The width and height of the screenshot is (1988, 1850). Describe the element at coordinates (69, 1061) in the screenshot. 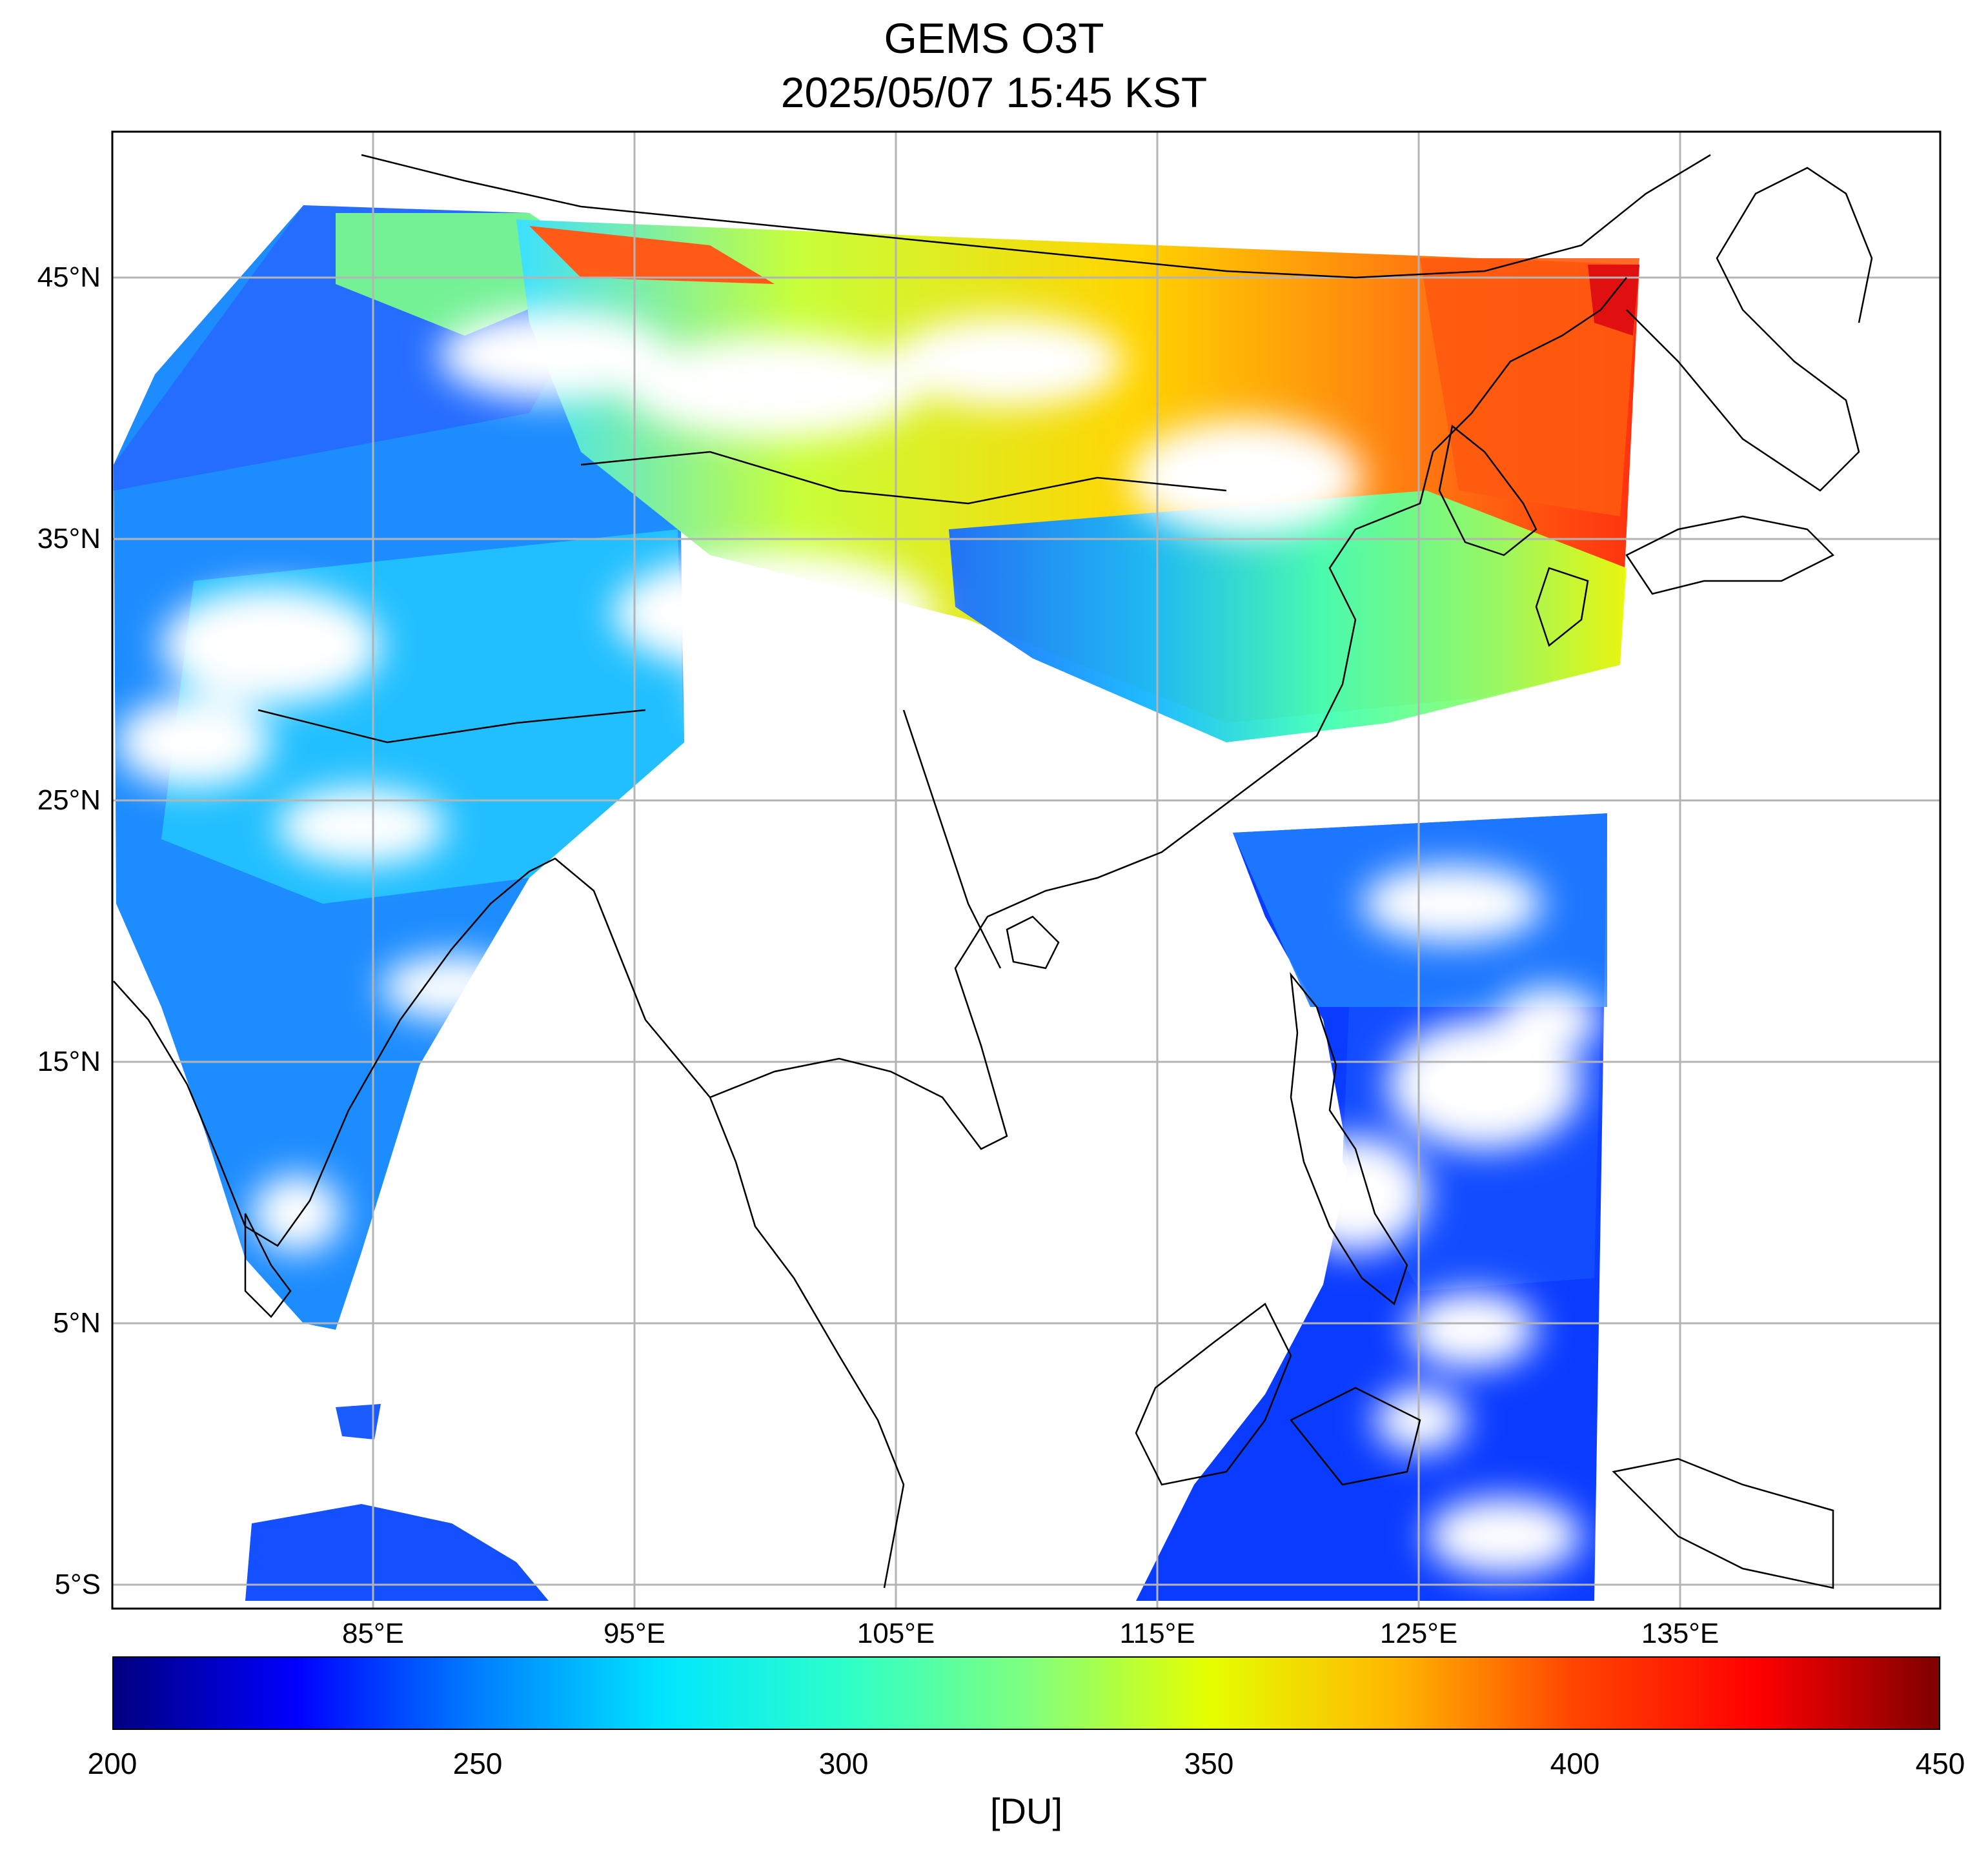

I see `lat-label-15n: 15°N` at that location.